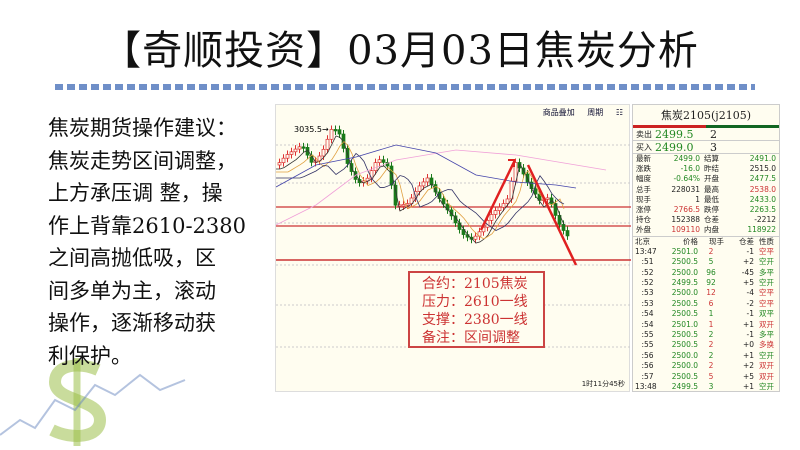 Image resolution: width=800 pixels, height=450 pixels. Describe the element at coordinates (684, 251) in the screenshot. I see `tick-price: 2501.0` at that location.